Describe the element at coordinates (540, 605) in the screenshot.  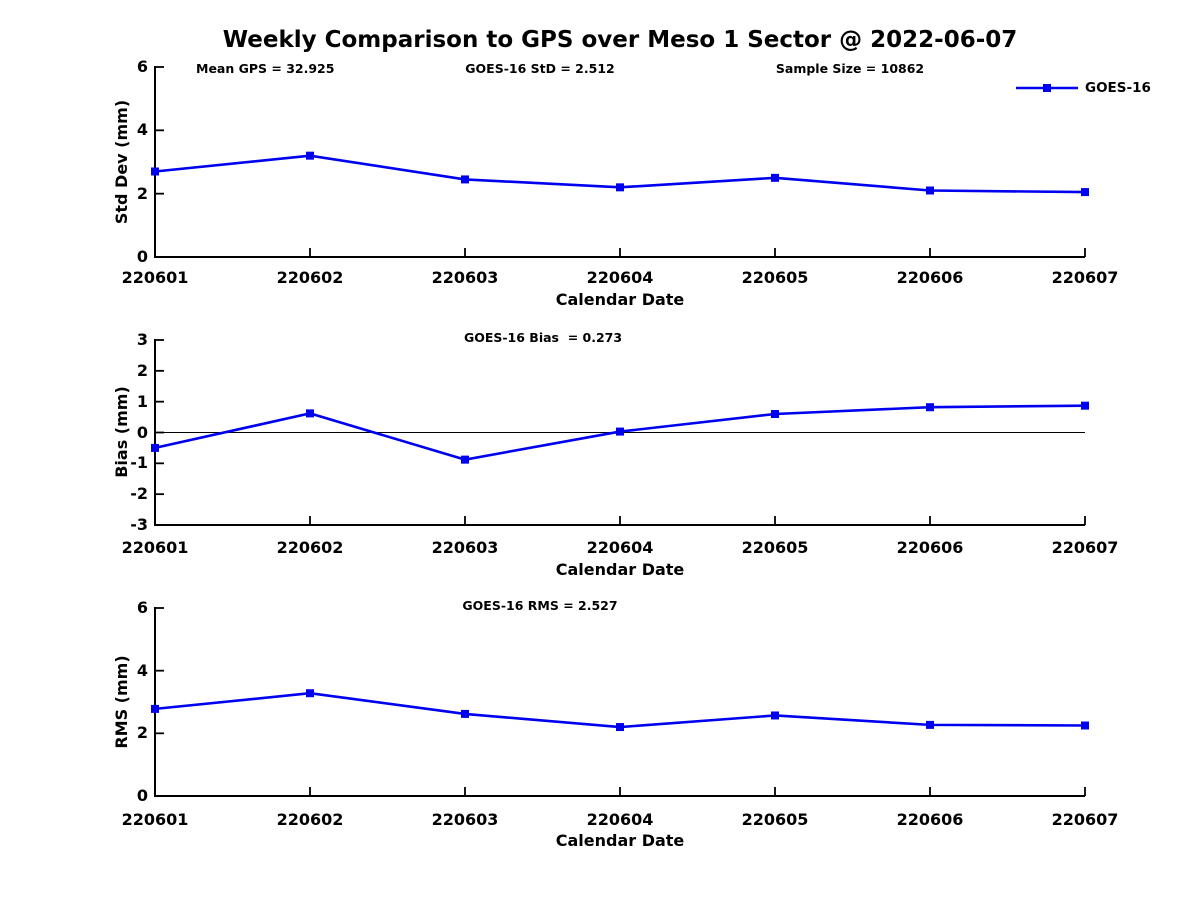
I see `annotation-goes16-rms: GOES-16 RMS = 2.527` at that location.